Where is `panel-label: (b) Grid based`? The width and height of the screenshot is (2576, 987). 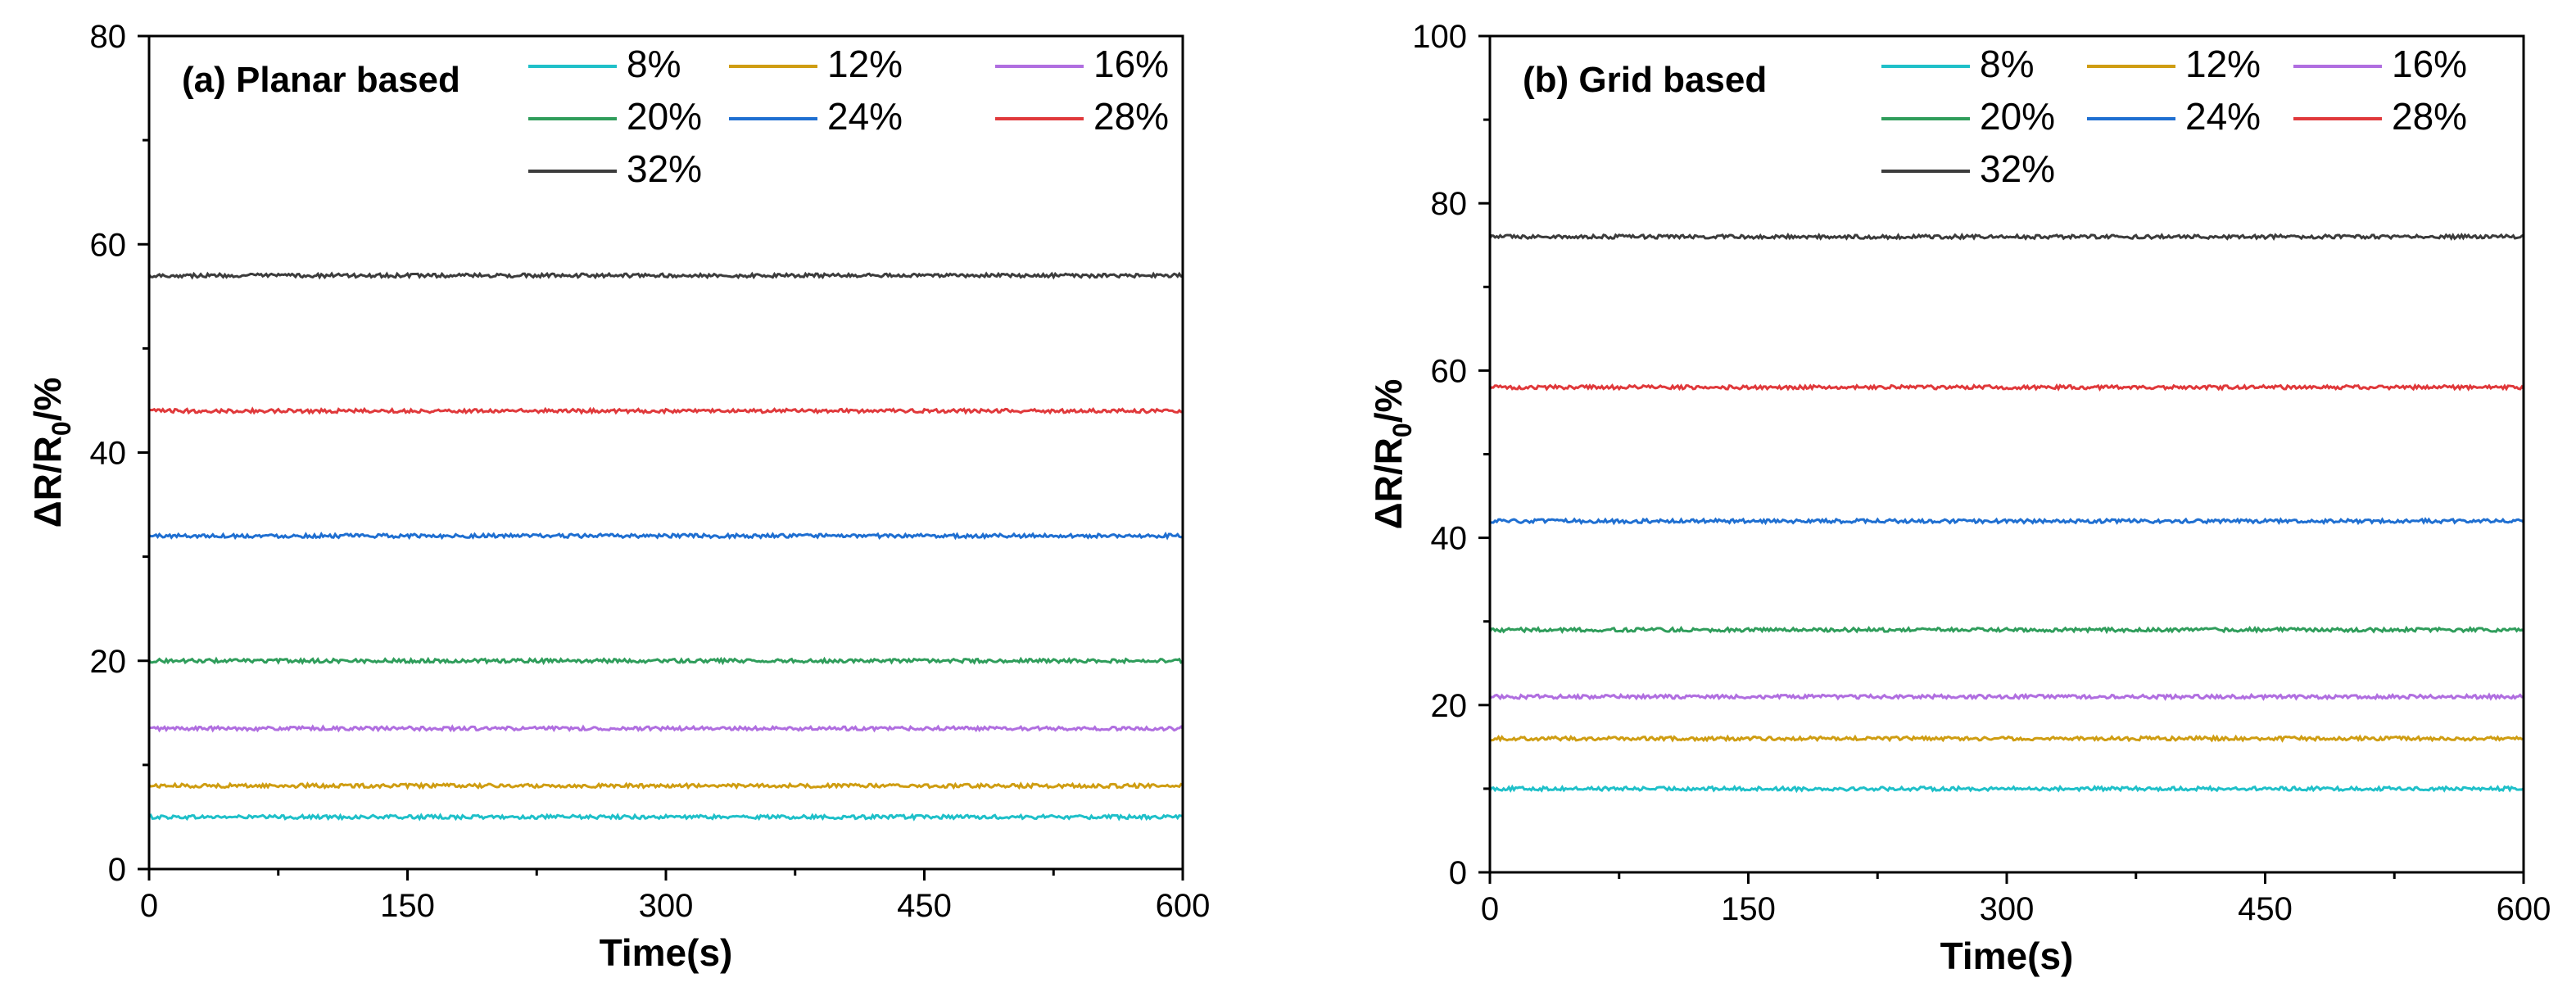 panel-label: (b) Grid based is located at coordinates (1645, 80).